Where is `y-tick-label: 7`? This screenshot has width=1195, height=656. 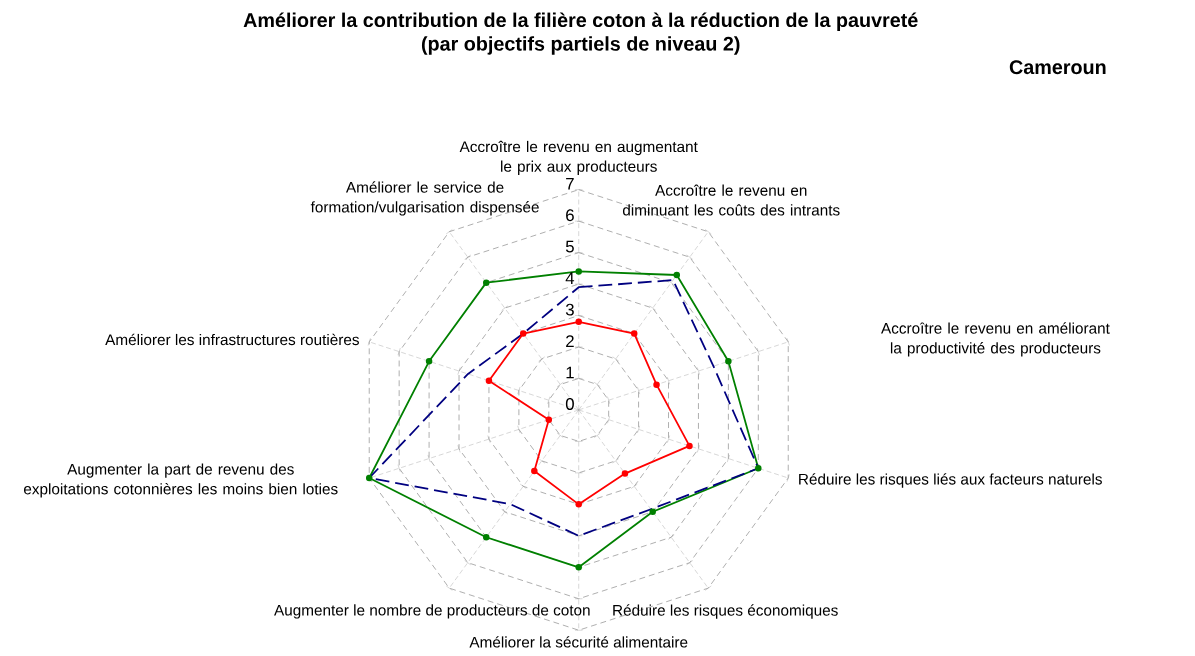 y-tick-label: 7 is located at coordinates (570, 183).